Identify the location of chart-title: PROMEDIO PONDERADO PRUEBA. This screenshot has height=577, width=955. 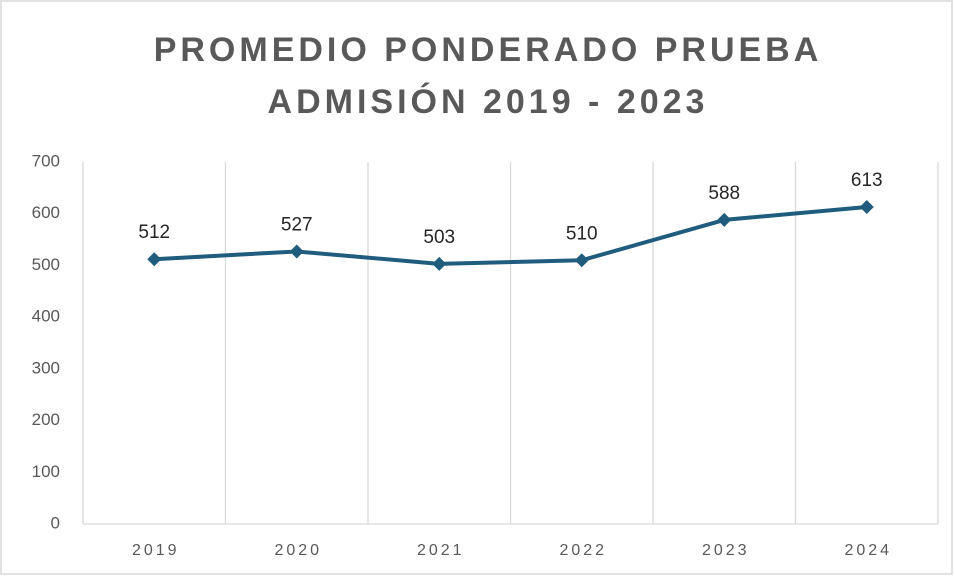
(488, 50).